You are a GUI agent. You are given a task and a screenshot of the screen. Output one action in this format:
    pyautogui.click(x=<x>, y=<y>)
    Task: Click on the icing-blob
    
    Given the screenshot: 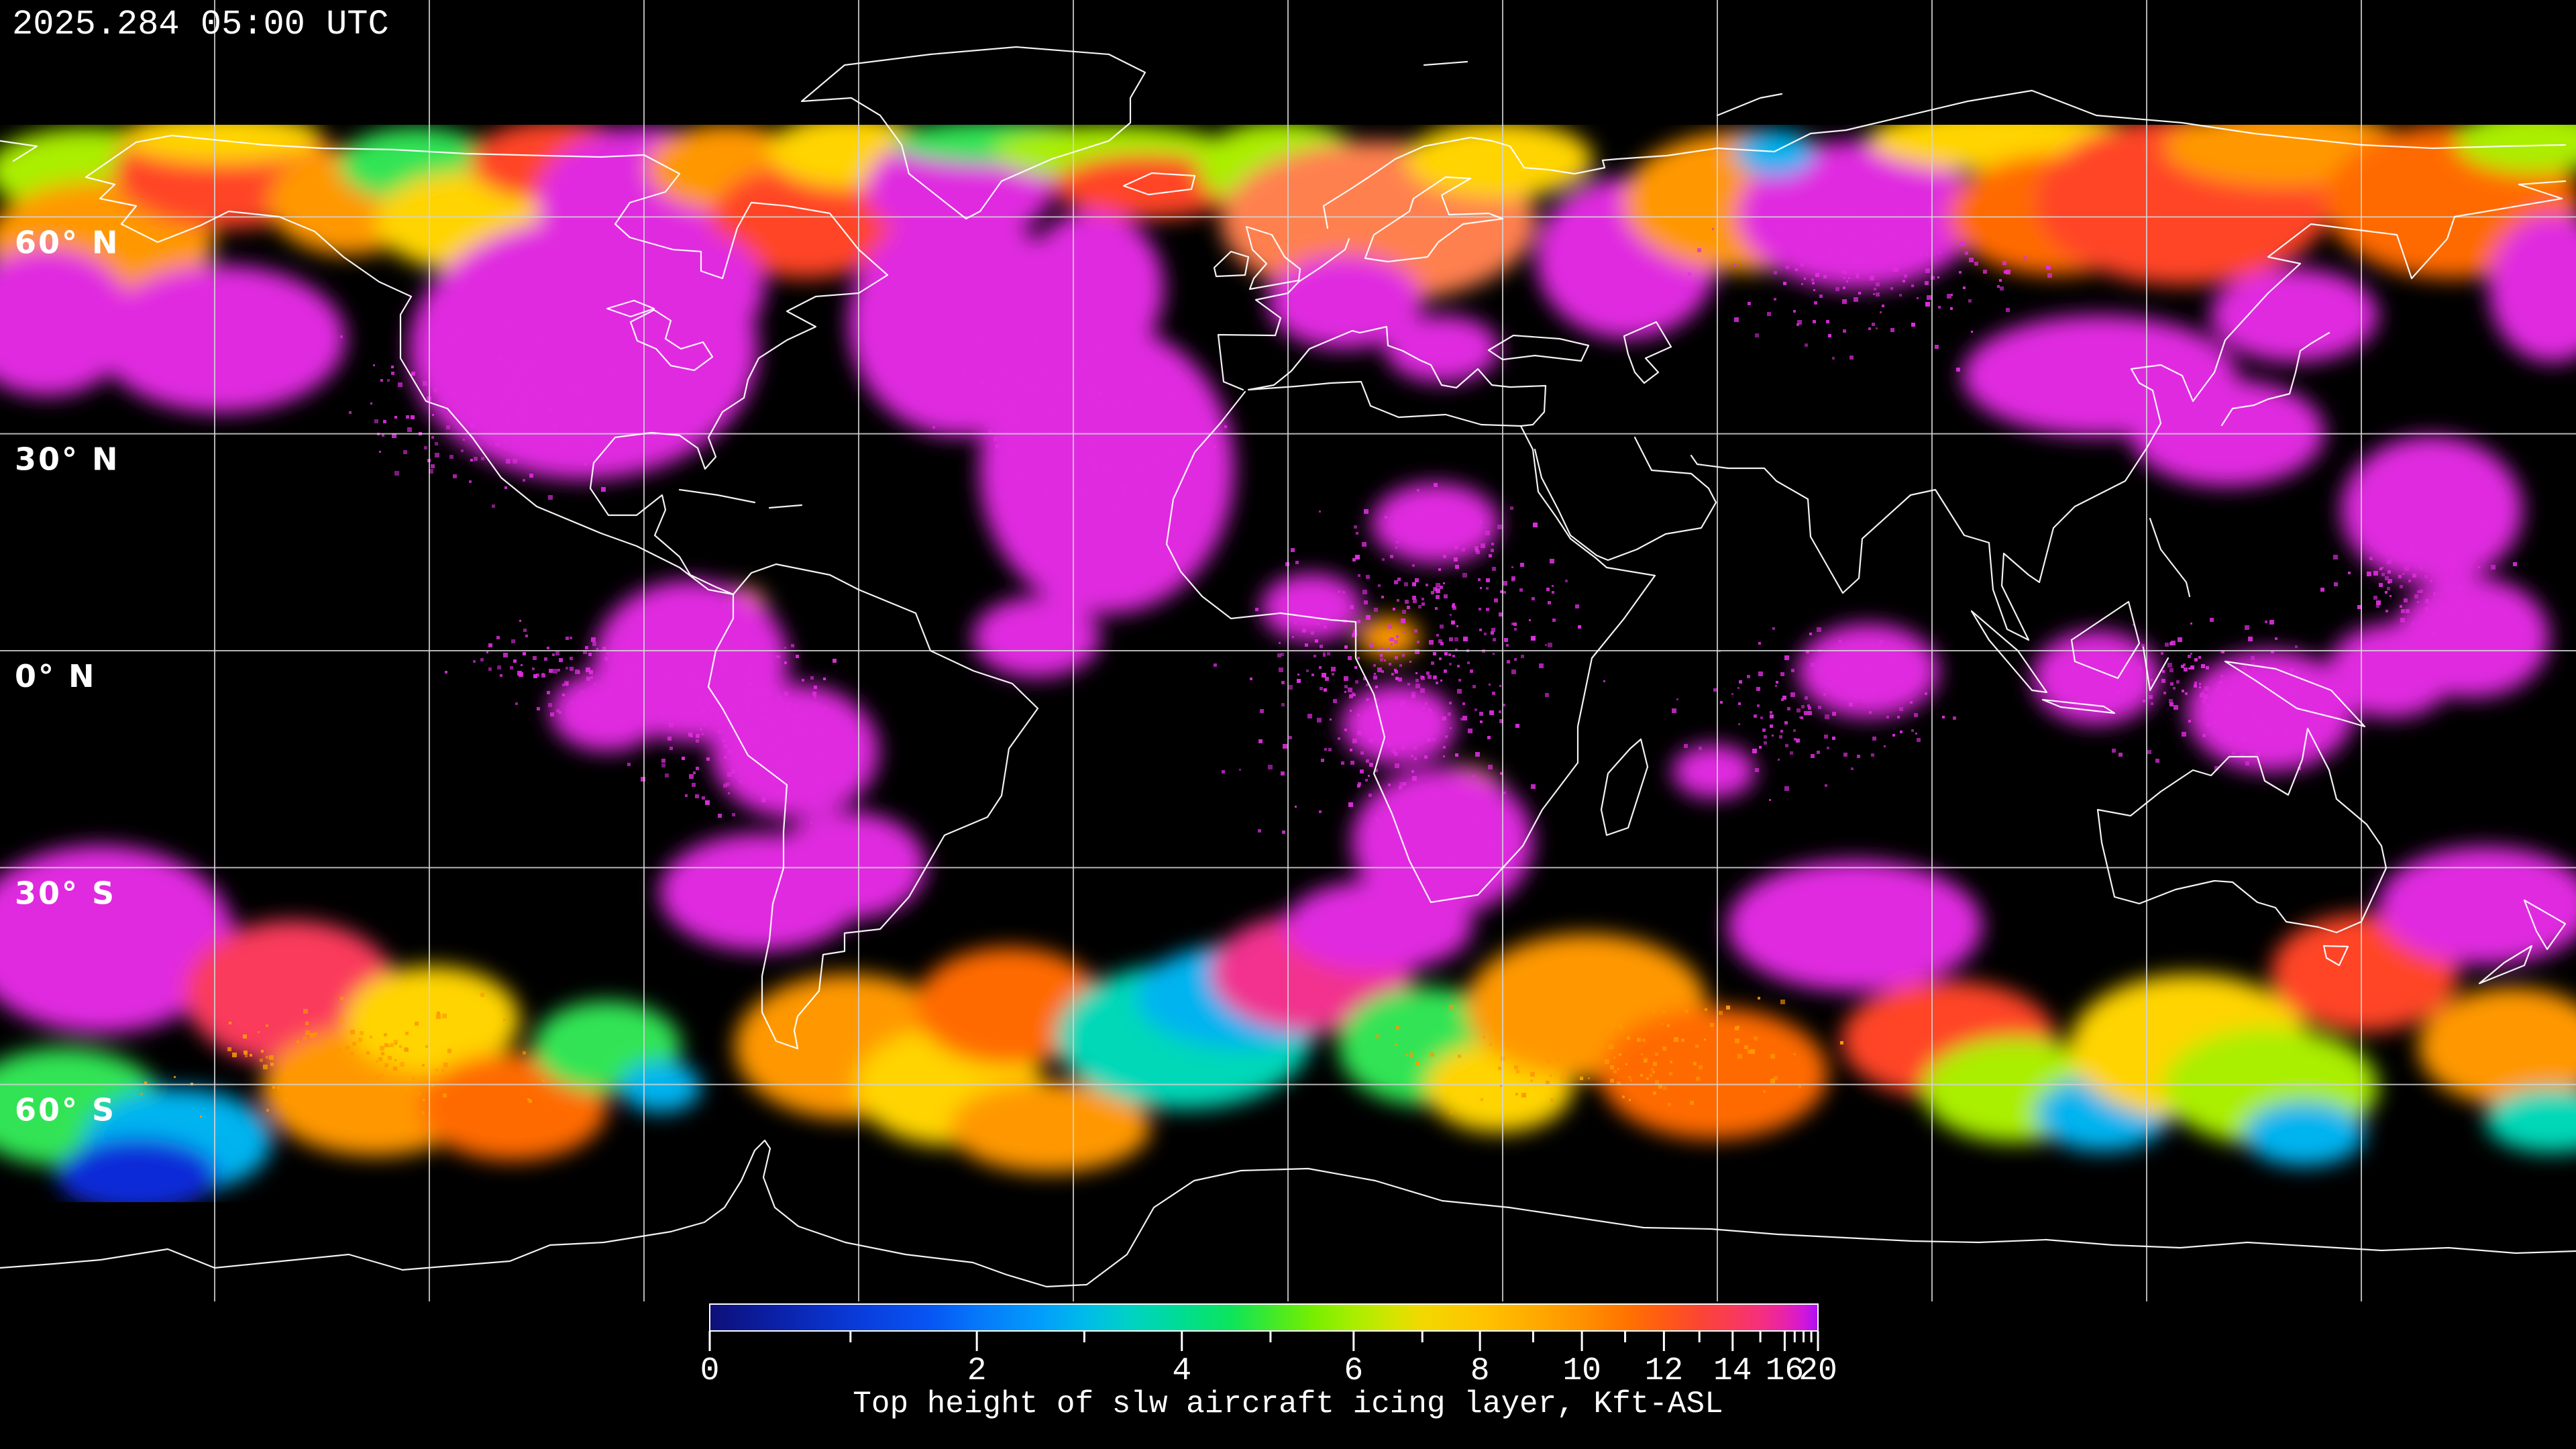 What is the action you would take?
    pyautogui.click(x=137, y=1170)
    